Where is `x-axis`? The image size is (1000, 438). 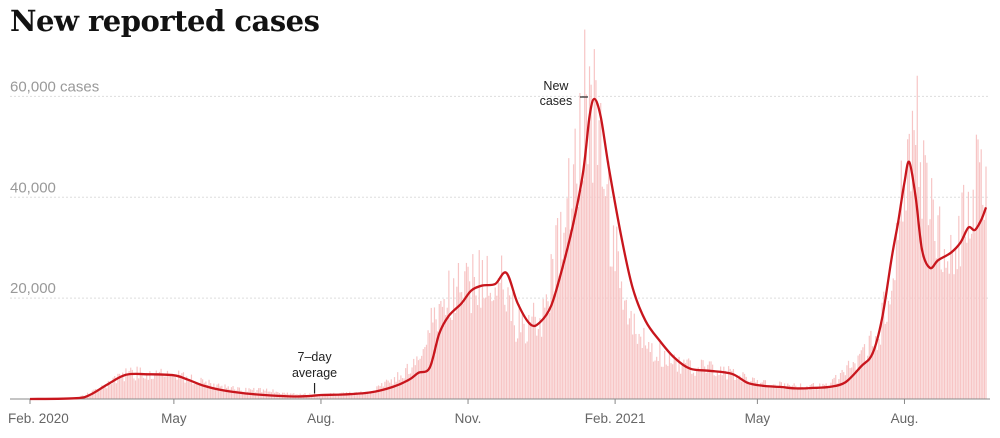 x-axis is located at coordinates (500, 401).